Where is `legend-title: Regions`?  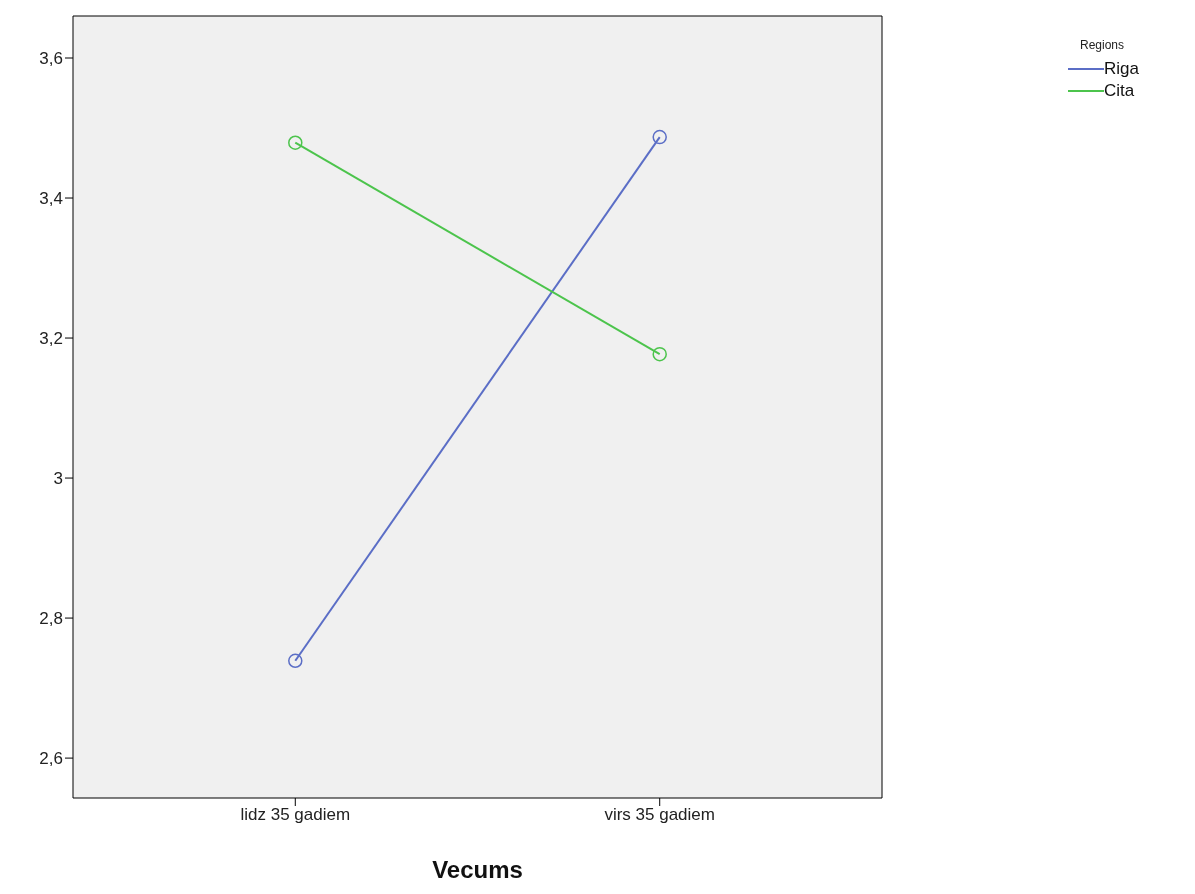 legend-title: Regions is located at coordinates (1103, 45).